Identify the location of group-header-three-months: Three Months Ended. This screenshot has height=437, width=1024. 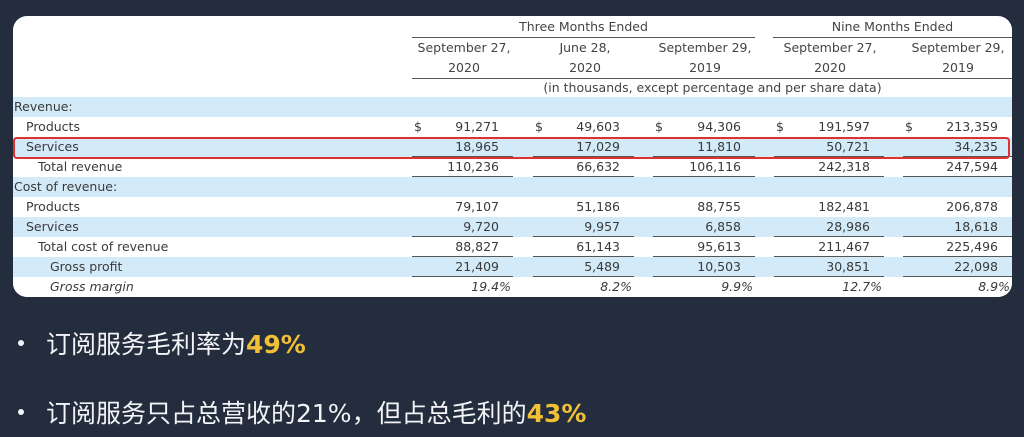
(583, 26).